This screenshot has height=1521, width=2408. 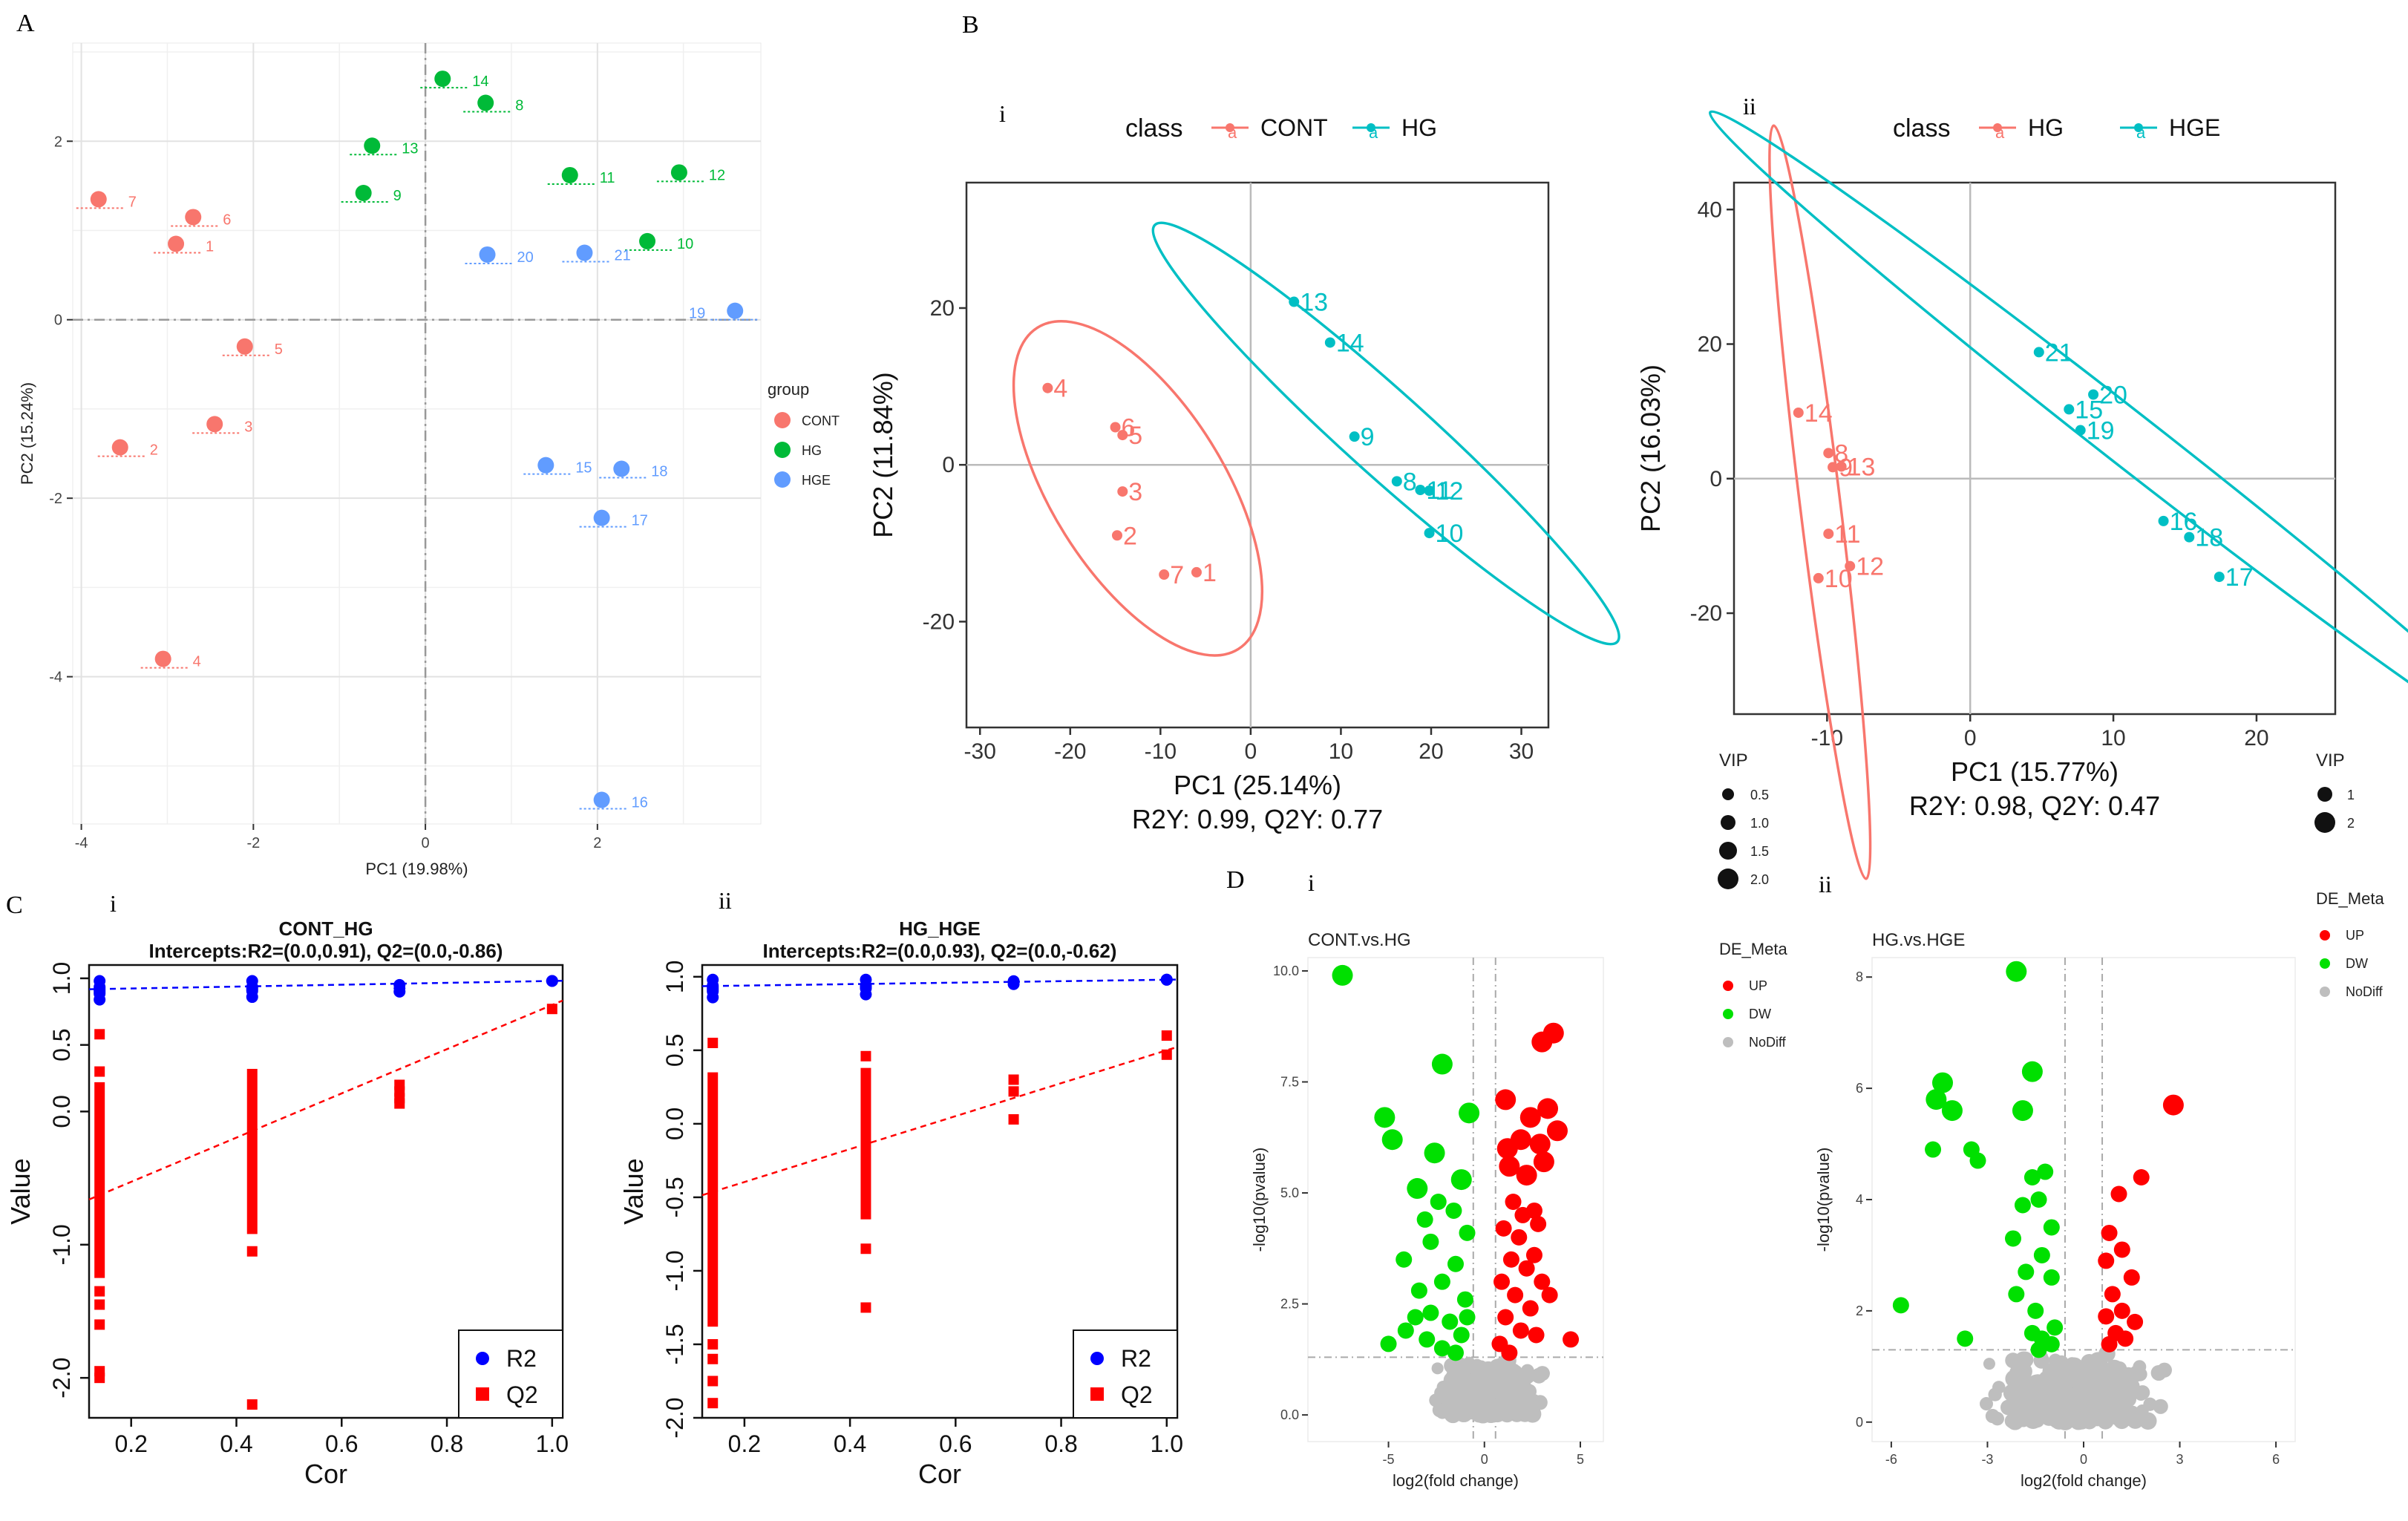 What do you see at coordinates (675, 977) in the screenshot?
I see `y-tick-label-Cii: 1.0` at bounding box center [675, 977].